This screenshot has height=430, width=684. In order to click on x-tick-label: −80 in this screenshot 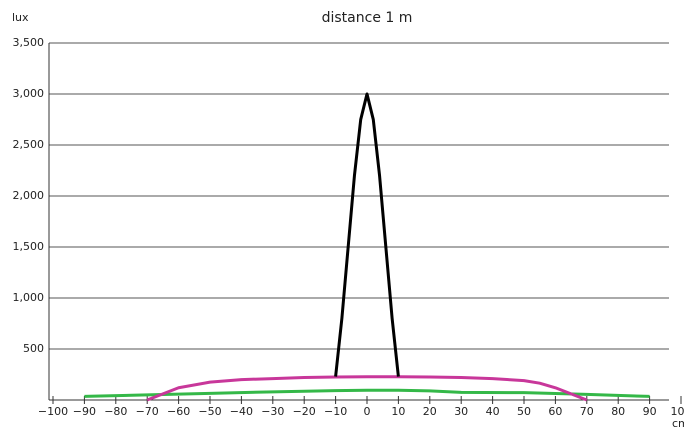, I will do `click(115, 411)`.